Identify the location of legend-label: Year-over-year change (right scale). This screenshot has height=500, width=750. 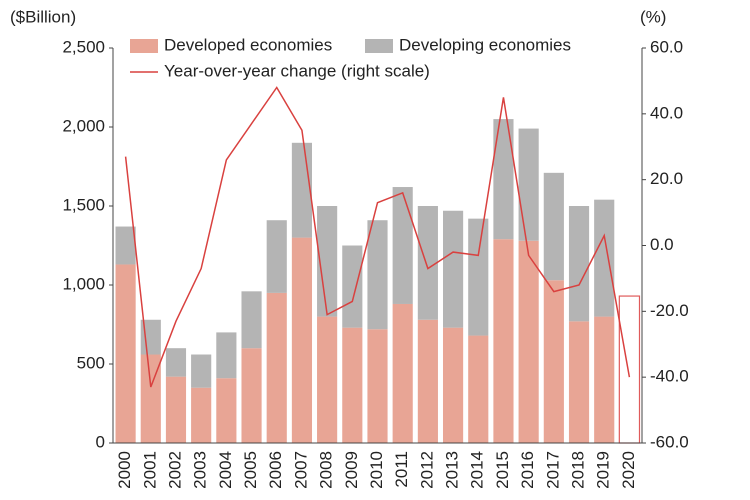
(297, 70).